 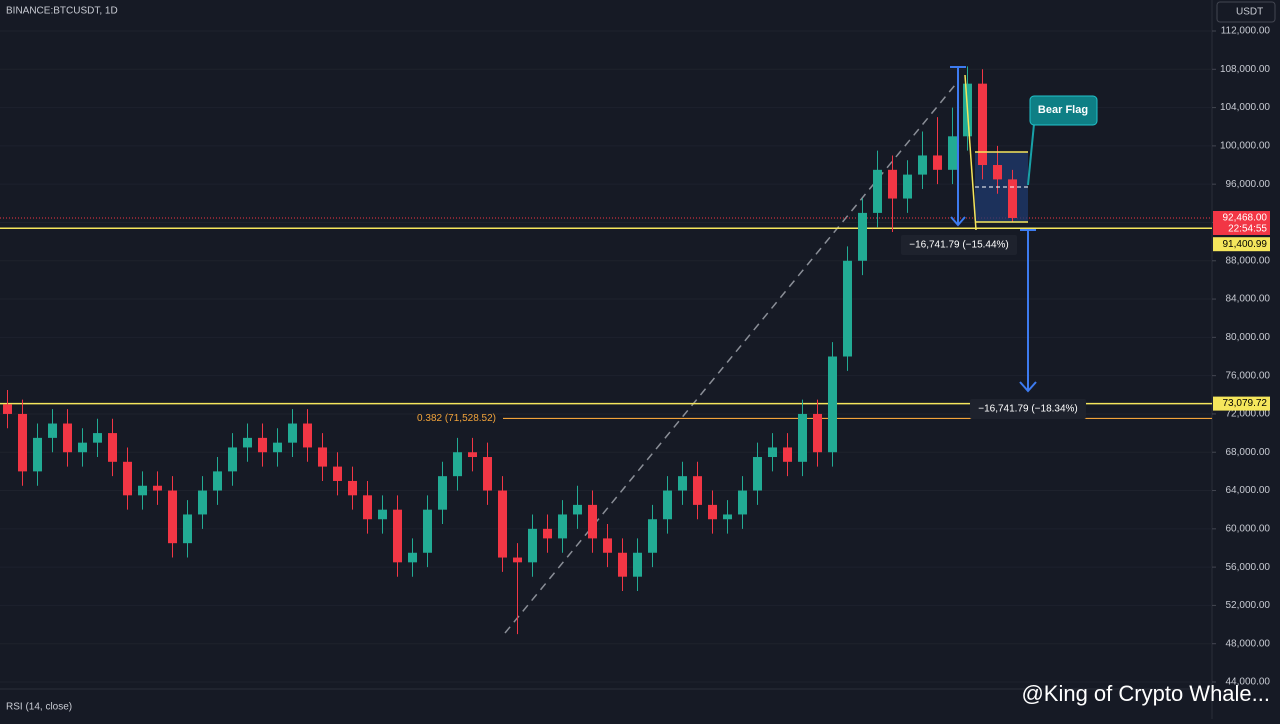 What do you see at coordinates (1249, 12) in the screenshot?
I see `currency: USDT` at bounding box center [1249, 12].